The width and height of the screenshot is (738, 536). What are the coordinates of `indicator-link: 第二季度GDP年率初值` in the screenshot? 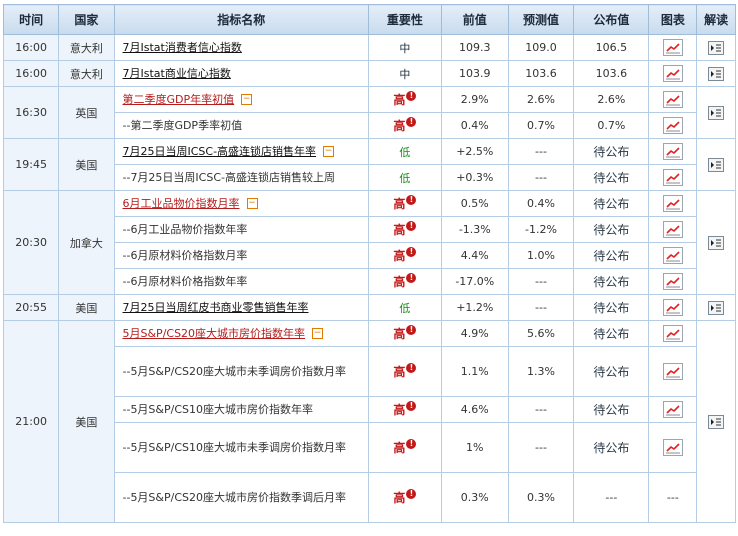 It's located at (178, 99).